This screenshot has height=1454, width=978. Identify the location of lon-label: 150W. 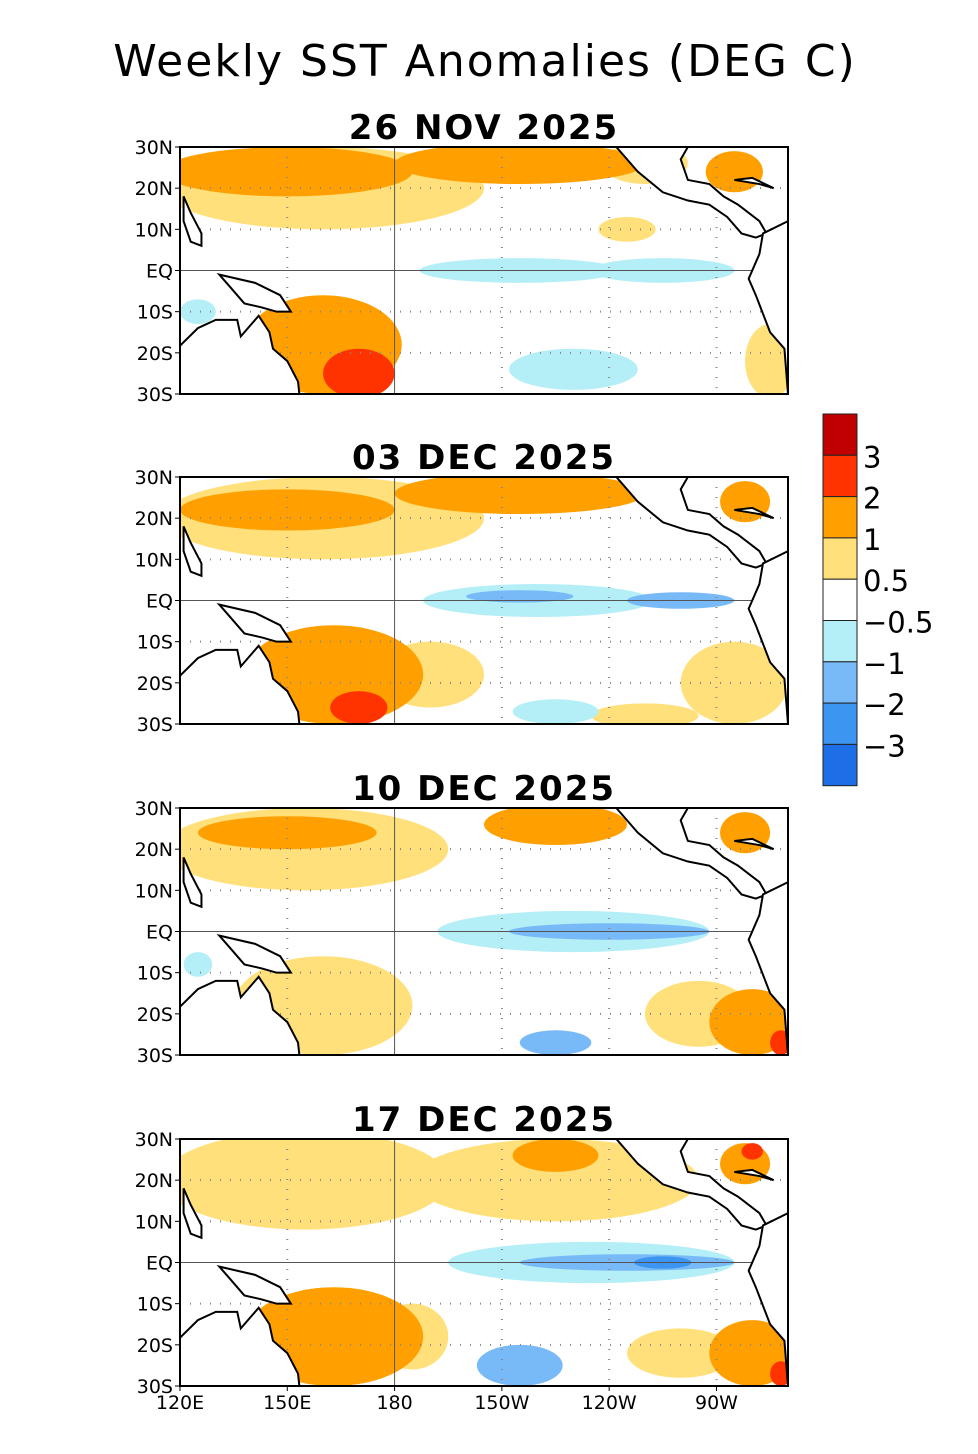
(501, 1403).